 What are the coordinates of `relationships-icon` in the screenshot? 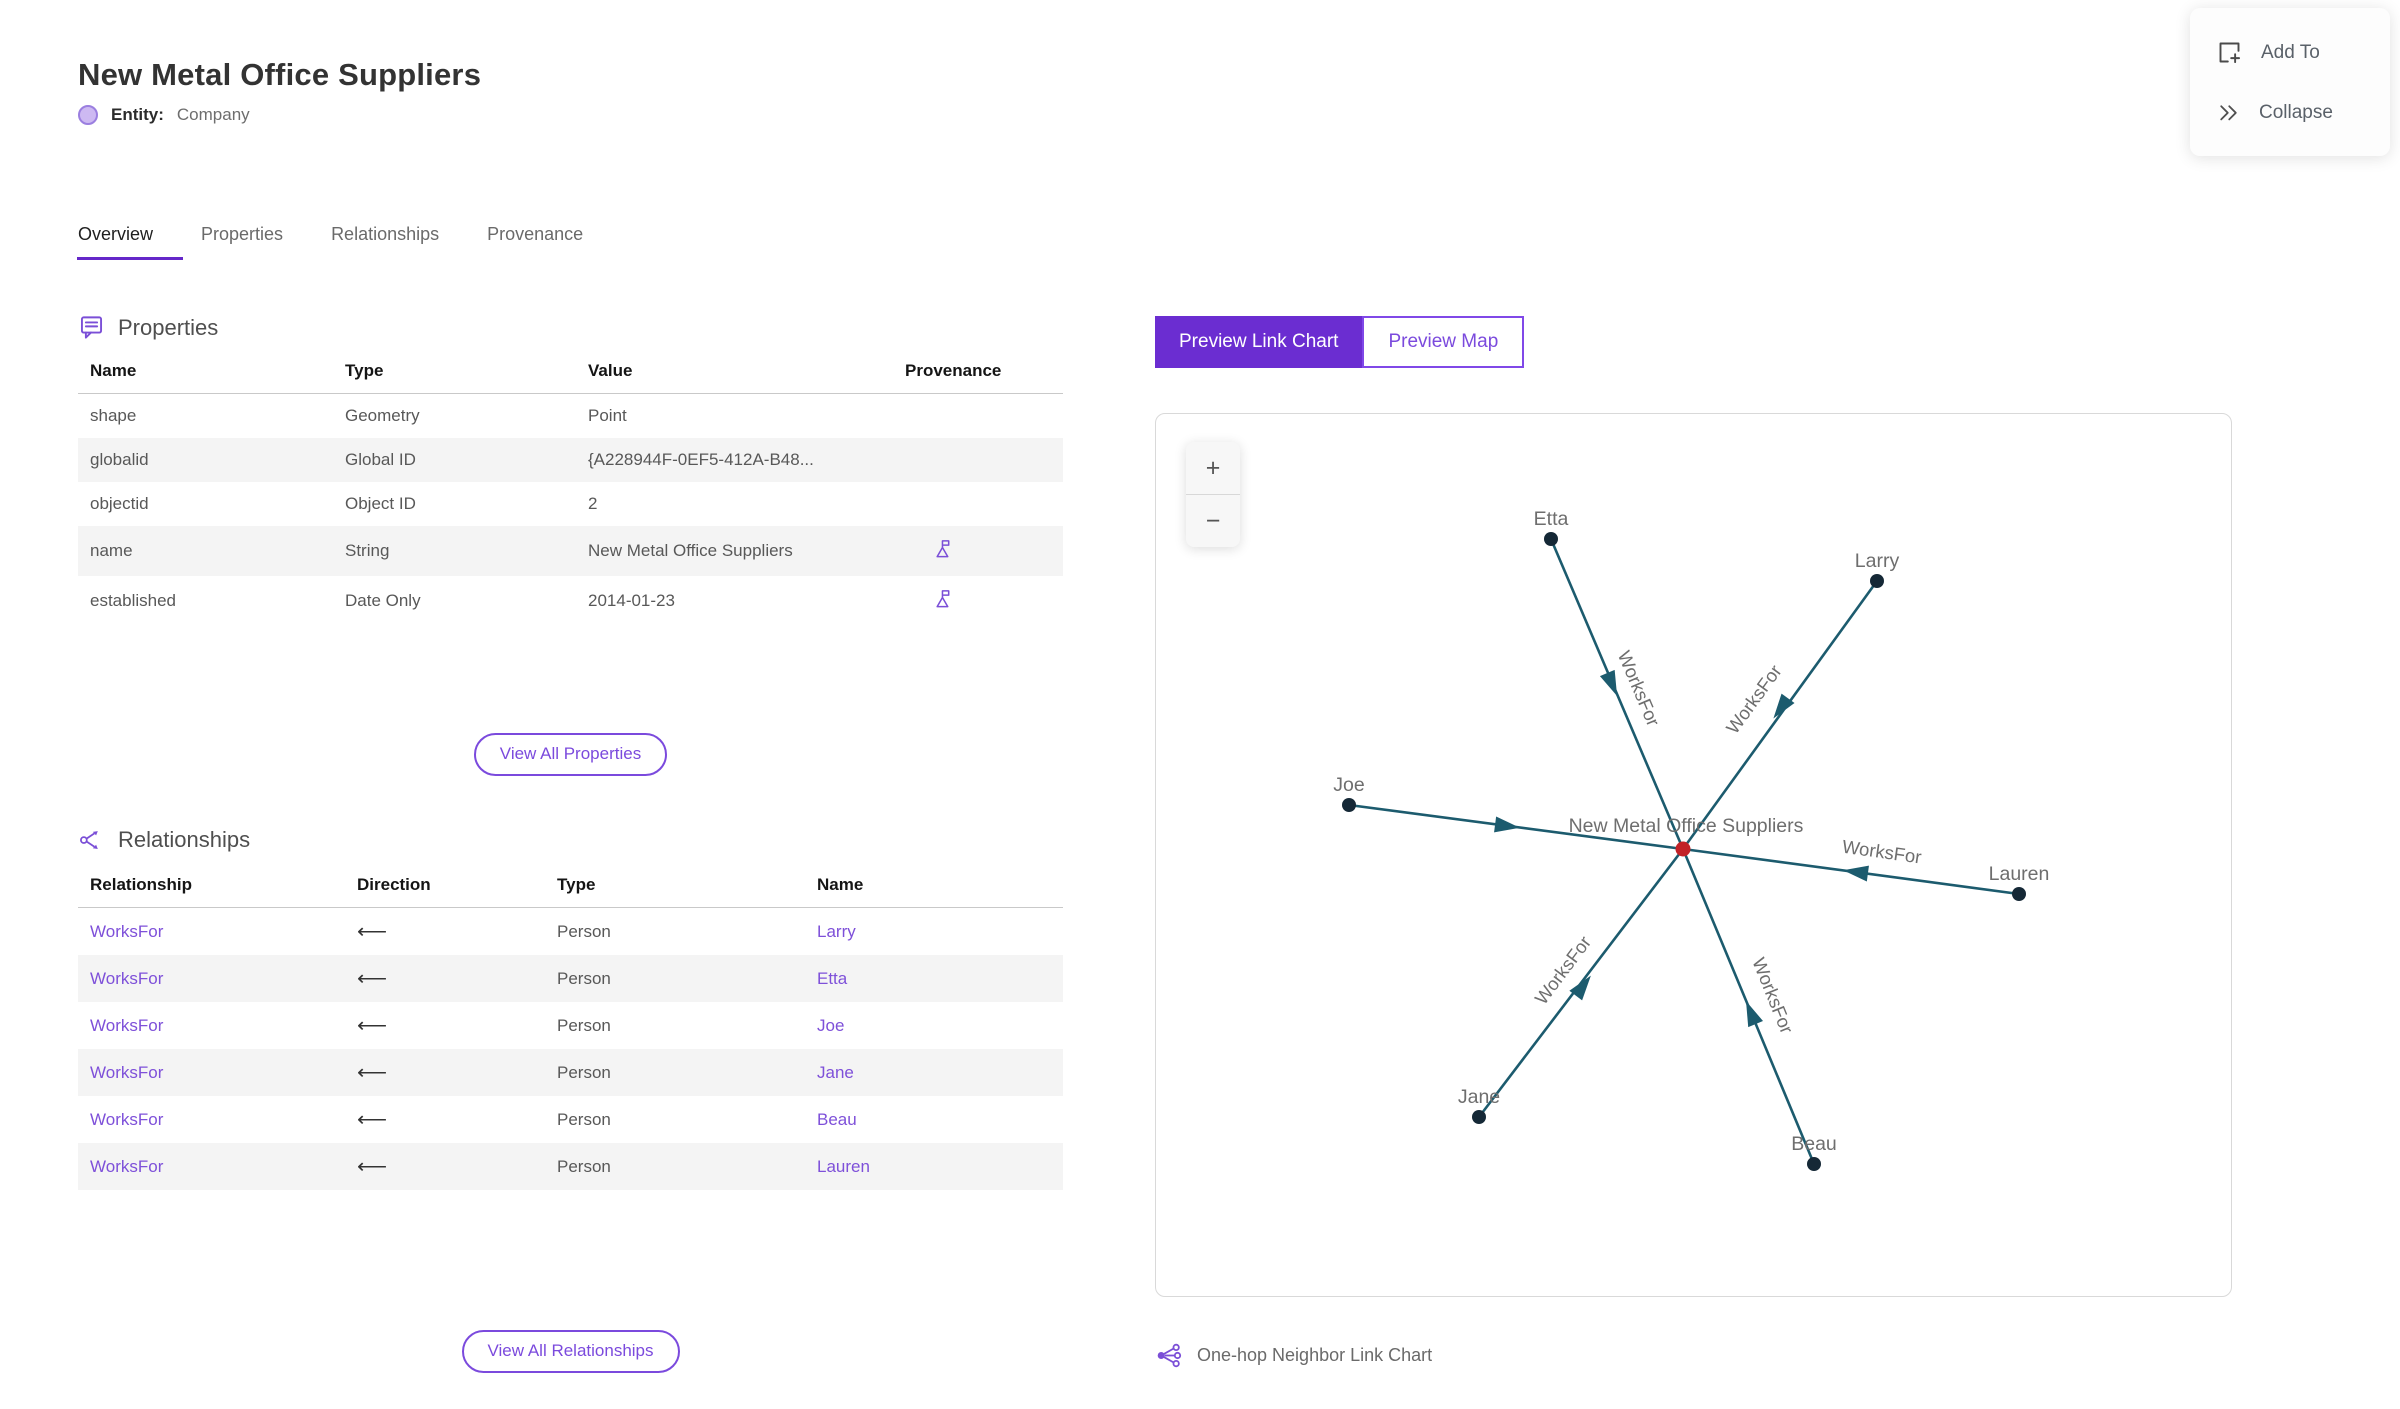 It's located at (89, 840).